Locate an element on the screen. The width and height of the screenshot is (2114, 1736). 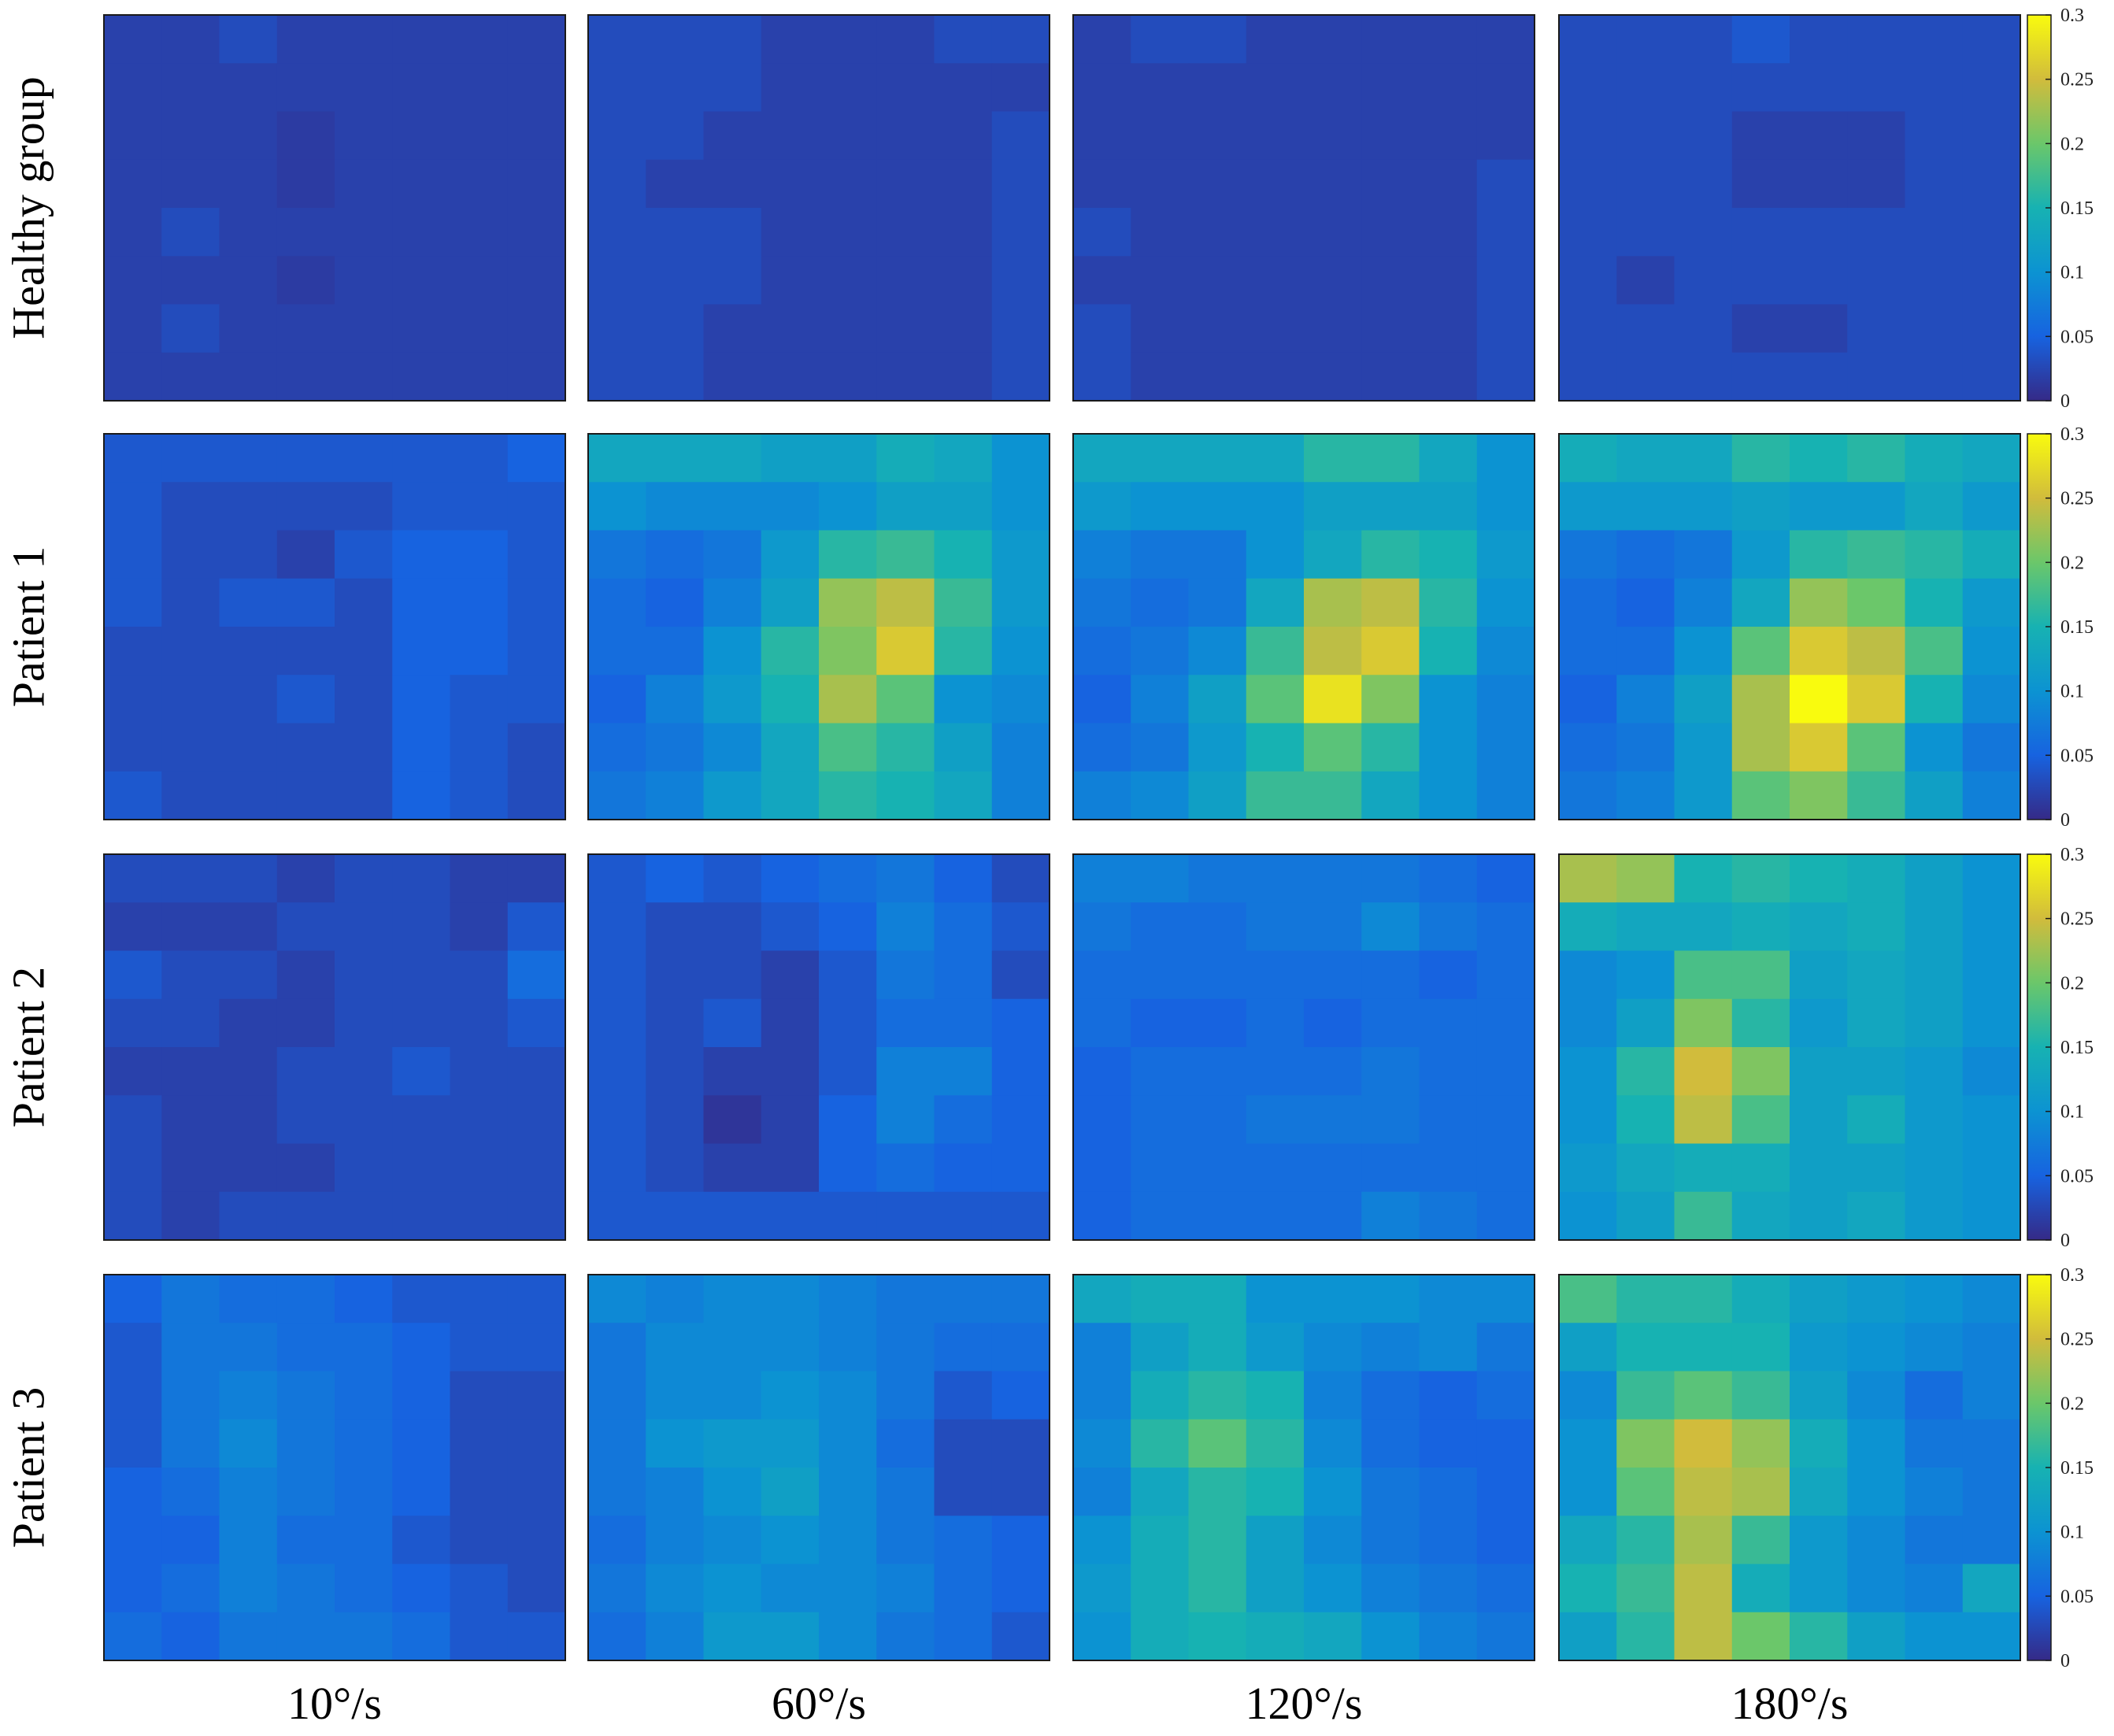
colorbar-tick-label: 0.15 is located at coordinates (2077, 1048).